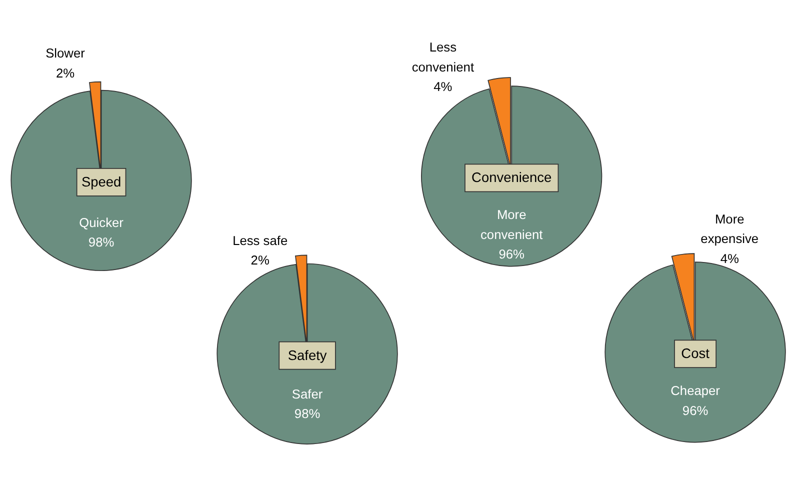 The height and width of the screenshot is (488, 788). What do you see at coordinates (66, 53) in the screenshot?
I see `slice-label: Slower` at bounding box center [66, 53].